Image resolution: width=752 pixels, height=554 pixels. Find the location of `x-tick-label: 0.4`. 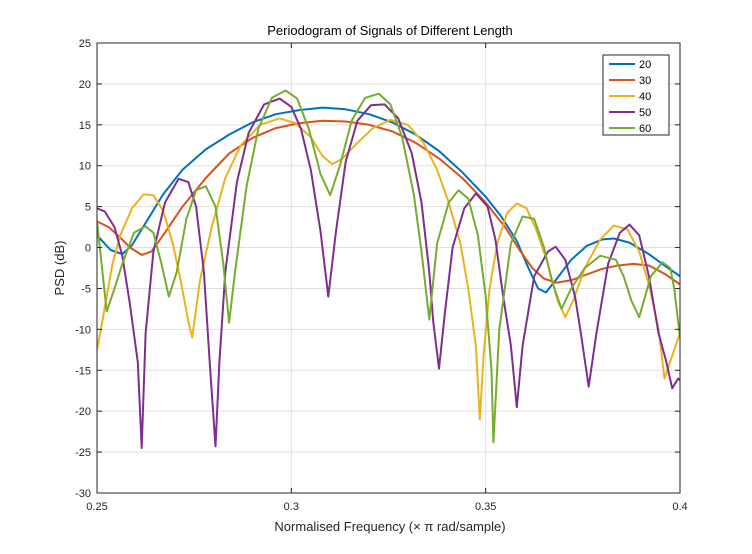

x-tick-label: 0.4 is located at coordinates (679, 507).